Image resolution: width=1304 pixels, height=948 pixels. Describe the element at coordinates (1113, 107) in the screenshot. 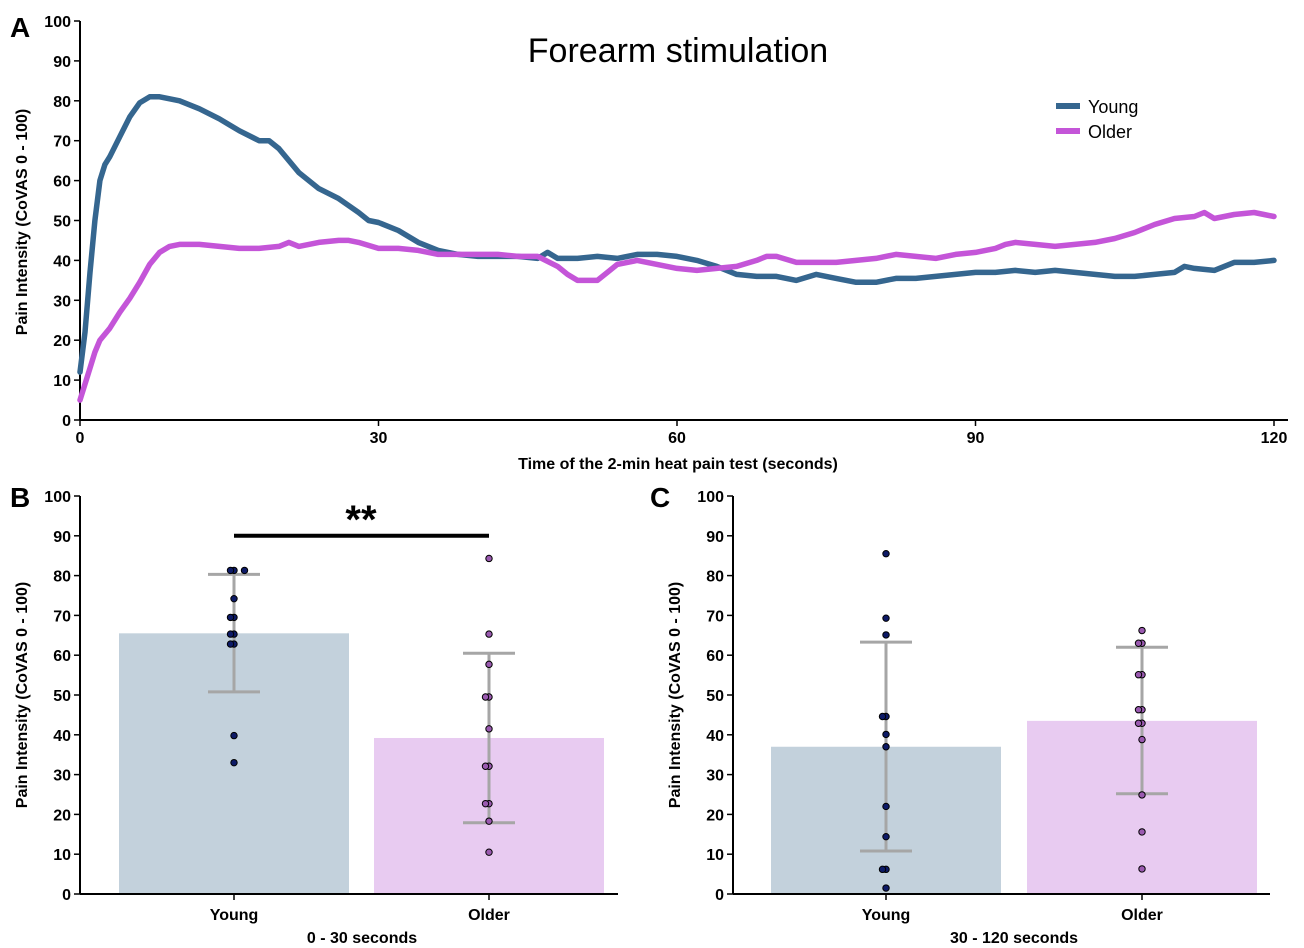

I see `legend-label-young: Young` at that location.